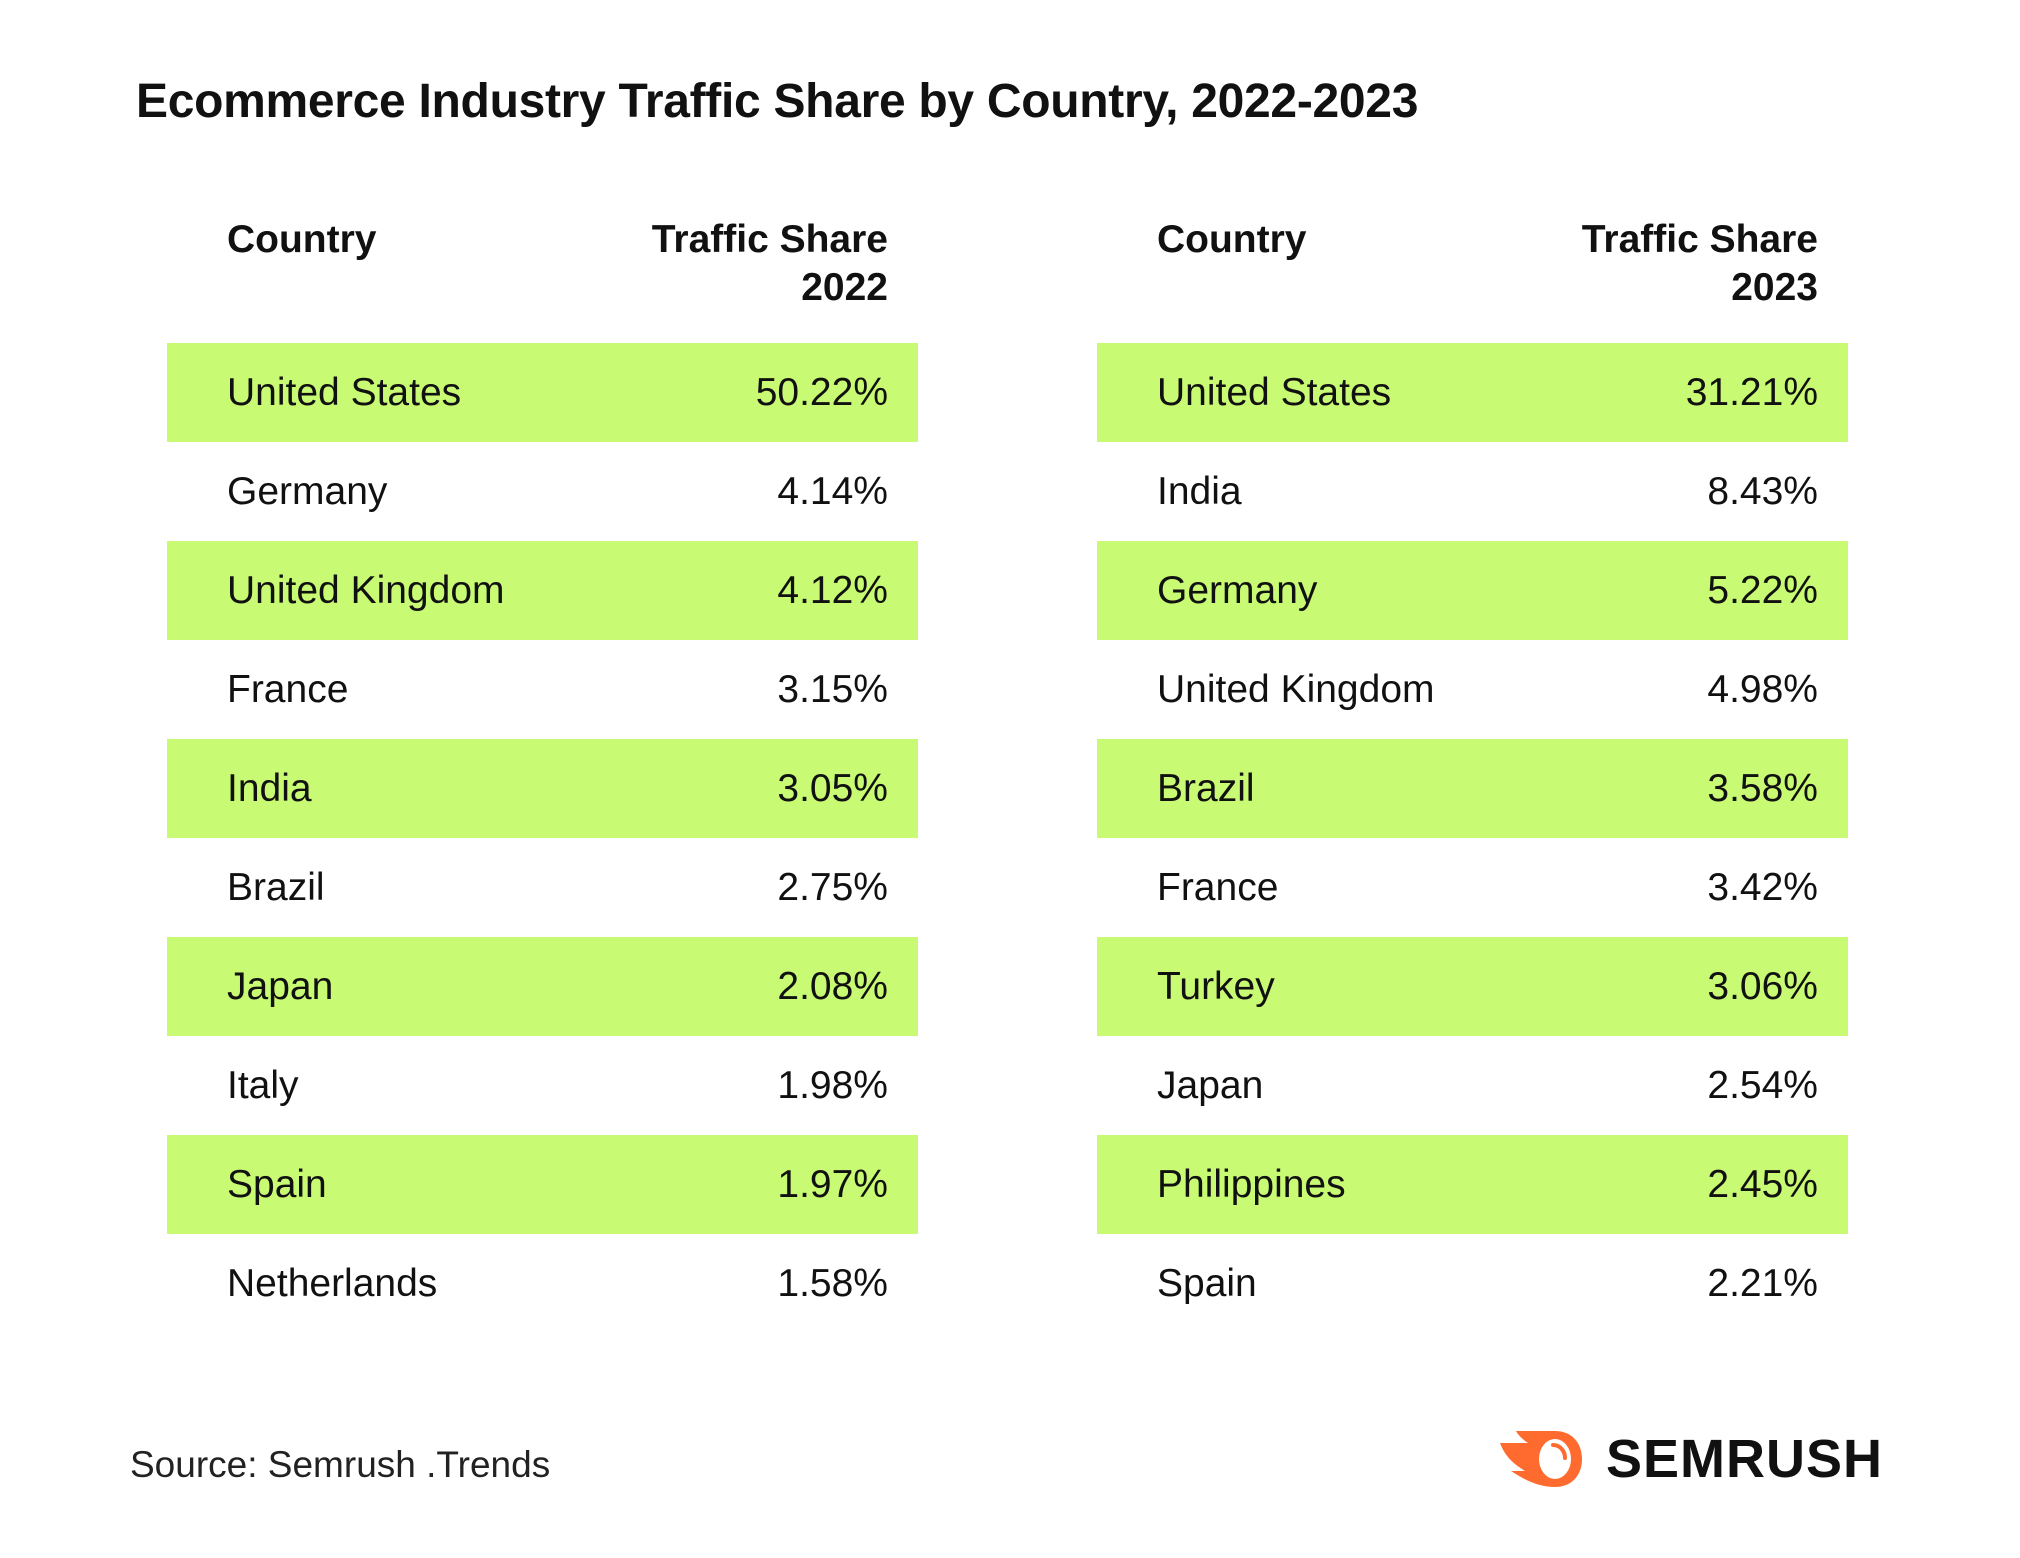  Describe the element at coordinates (542, 788) in the screenshot. I see `table-row: India 3.05%` at that location.